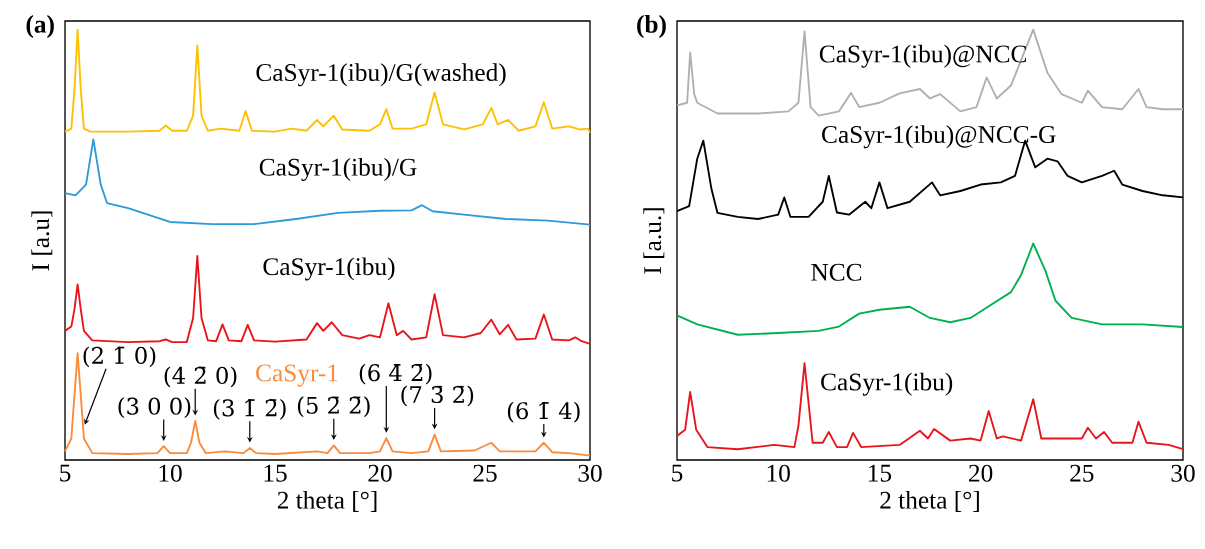 The width and height of the screenshot is (1205, 549). Describe the element at coordinates (119, 357) in the screenshot. I see `annotation: (2 1̄ 0)` at that location.